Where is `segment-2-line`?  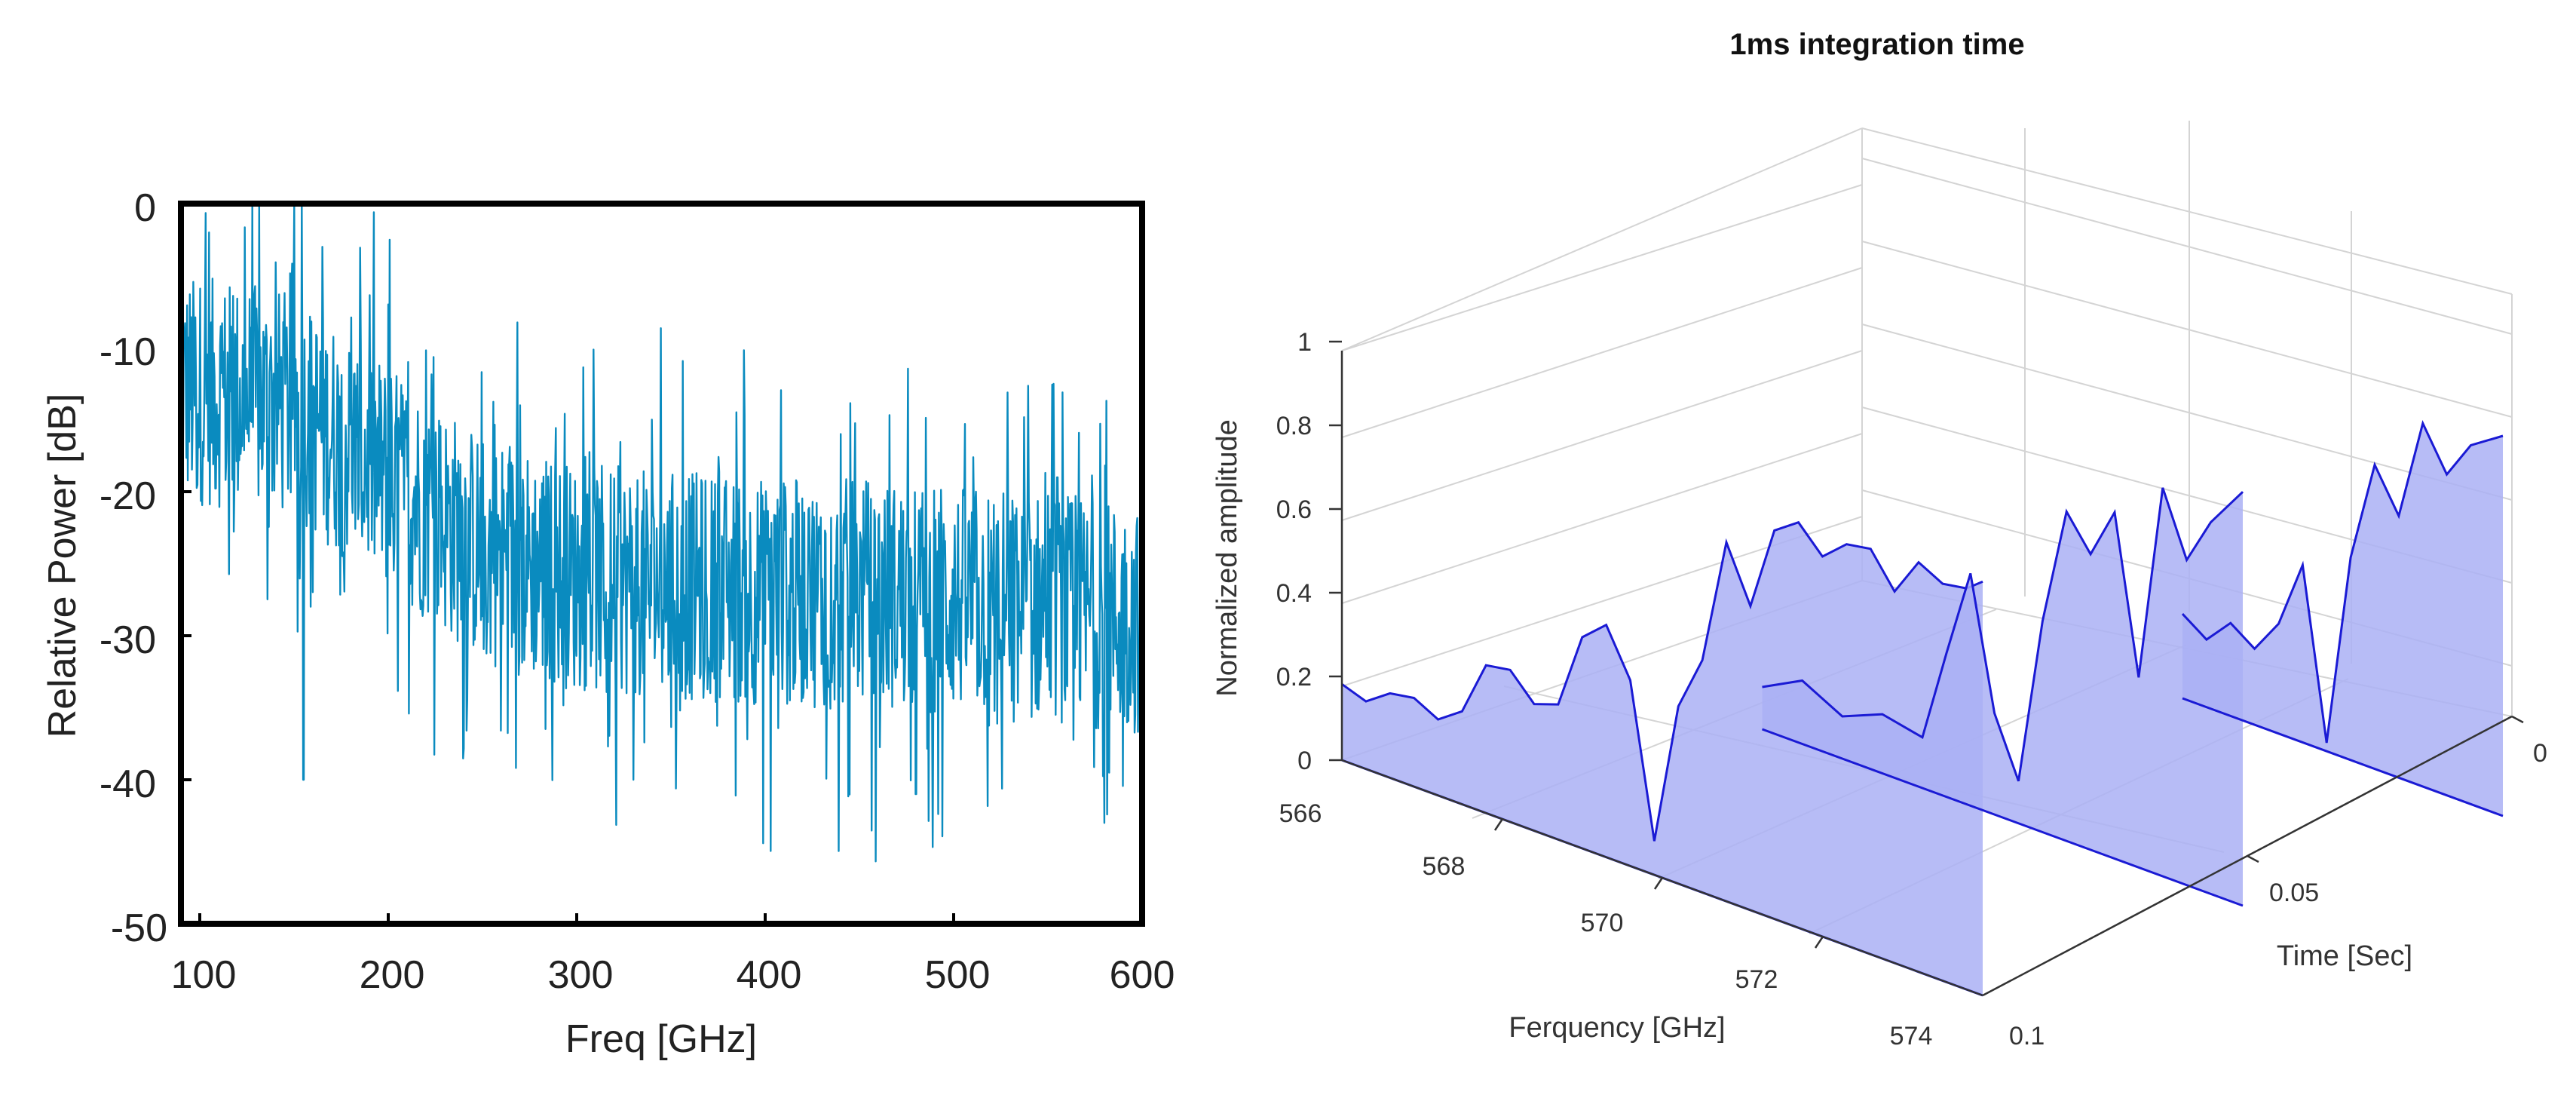 segment-2-line is located at coordinates (2003, 635).